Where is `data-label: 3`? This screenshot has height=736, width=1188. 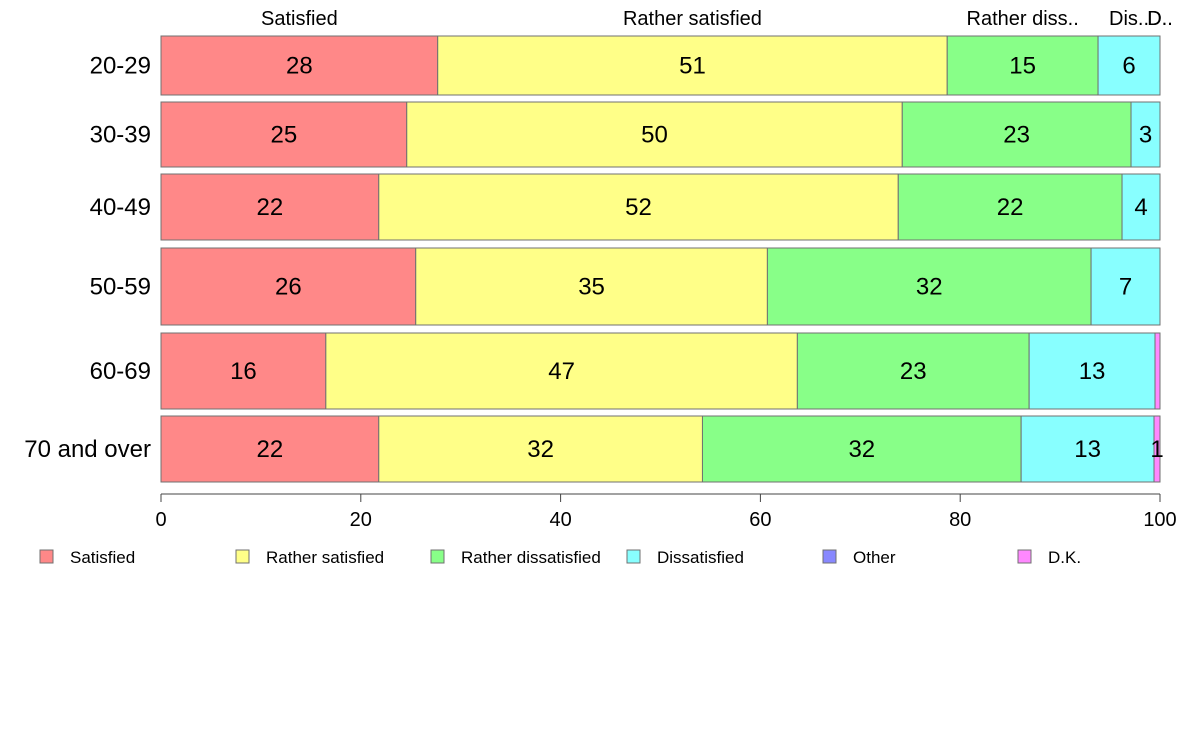 data-label: 3 is located at coordinates (1145, 135).